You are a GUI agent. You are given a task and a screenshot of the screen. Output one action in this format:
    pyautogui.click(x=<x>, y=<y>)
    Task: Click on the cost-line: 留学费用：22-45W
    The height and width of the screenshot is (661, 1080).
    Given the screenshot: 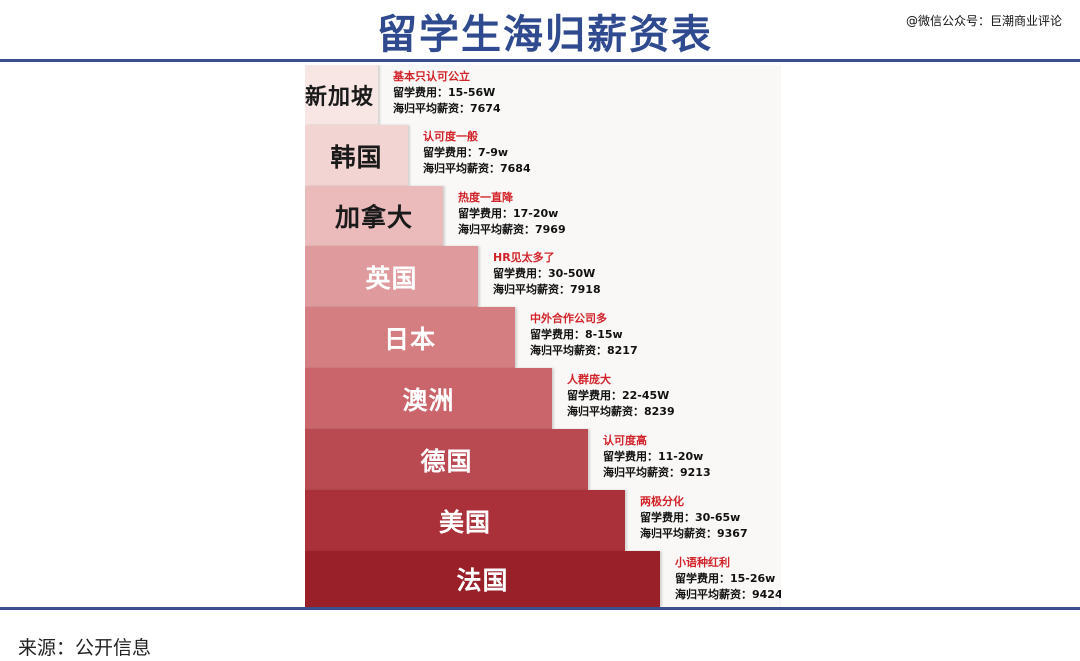 What is the action you would take?
    pyautogui.click(x=621, y=396)
    